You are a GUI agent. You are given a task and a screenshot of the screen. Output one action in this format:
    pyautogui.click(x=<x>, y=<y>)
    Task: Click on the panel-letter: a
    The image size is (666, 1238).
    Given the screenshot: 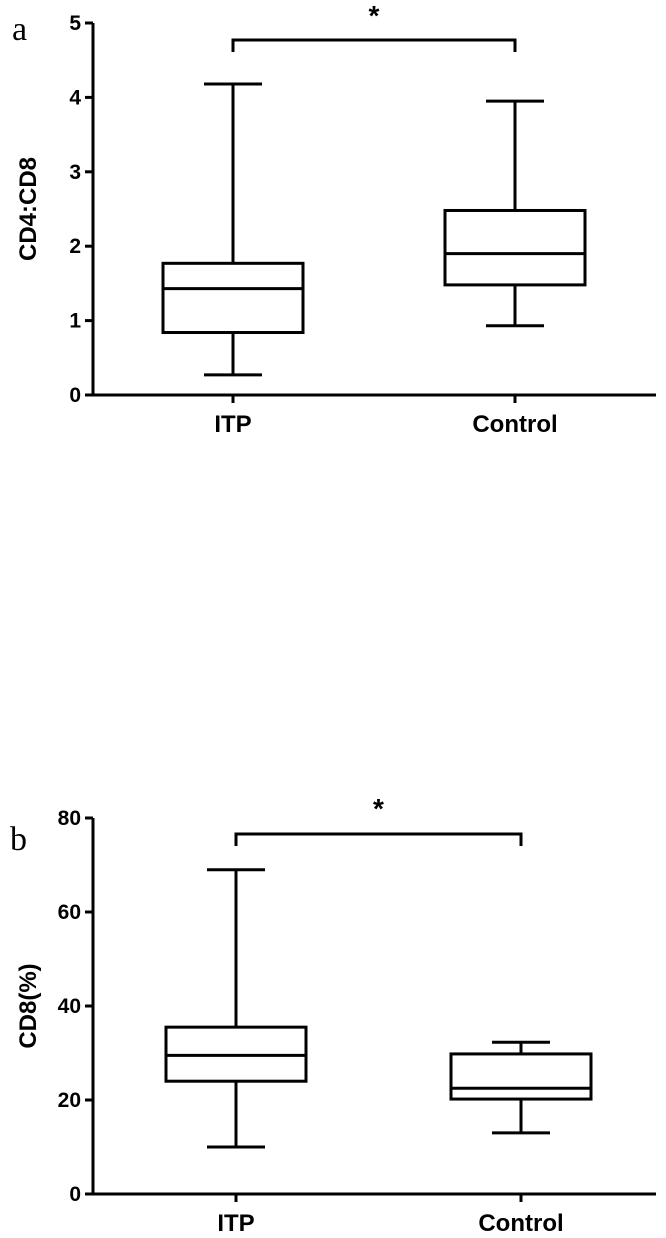 What is the action you would take?
    pyautogui.click(x=19, y=29)
    